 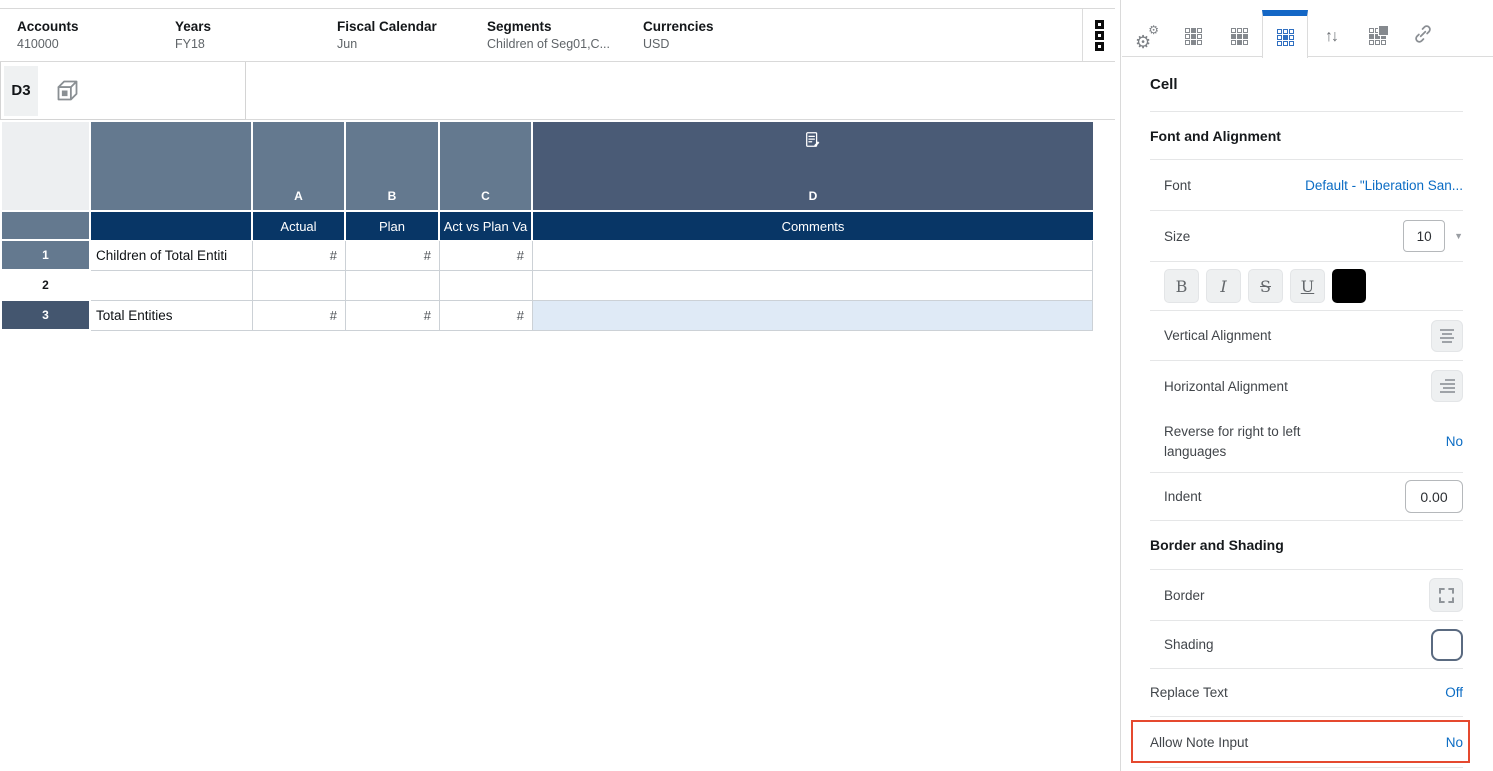 What do you see at coordinates (1306, 595) in the screenshot?
I see `border-row: Border` at bounding box center [1306, 595].